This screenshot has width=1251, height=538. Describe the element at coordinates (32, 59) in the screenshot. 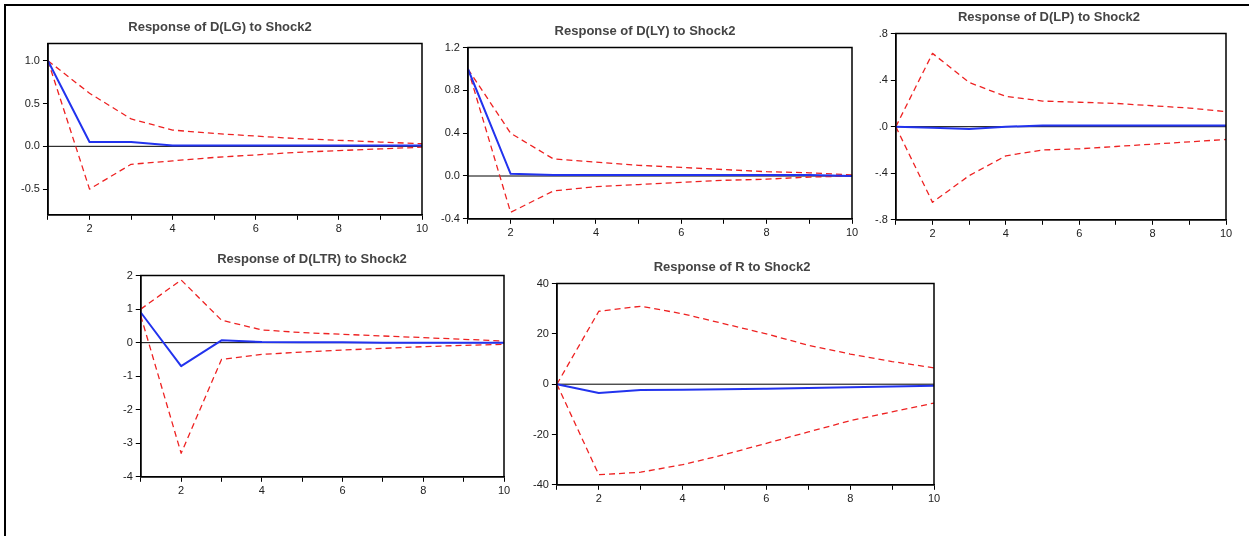

I see `y-tick-label: 1.0` at that location.